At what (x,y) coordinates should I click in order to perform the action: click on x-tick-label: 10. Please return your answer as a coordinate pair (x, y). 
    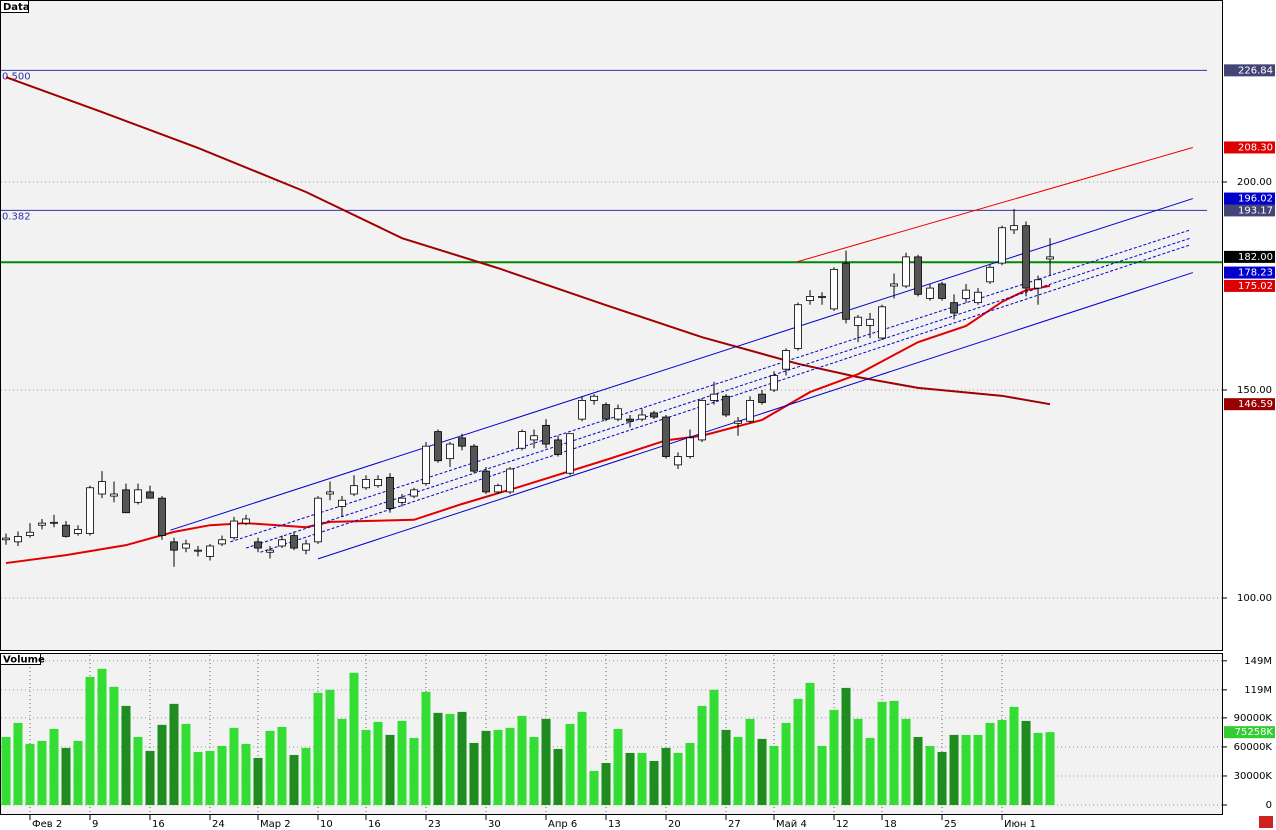
    Looking at the image, I should click on (326, 824).